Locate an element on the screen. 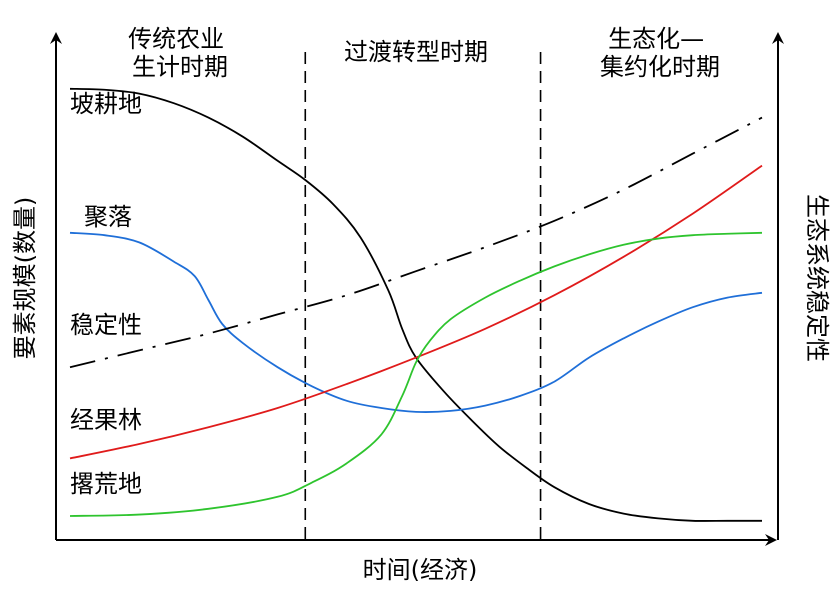 Image resolution: width=836 pixels, height=599 pixels. period-3-title: 生态化— 集约化时期 is located at coordinates (660, 53).